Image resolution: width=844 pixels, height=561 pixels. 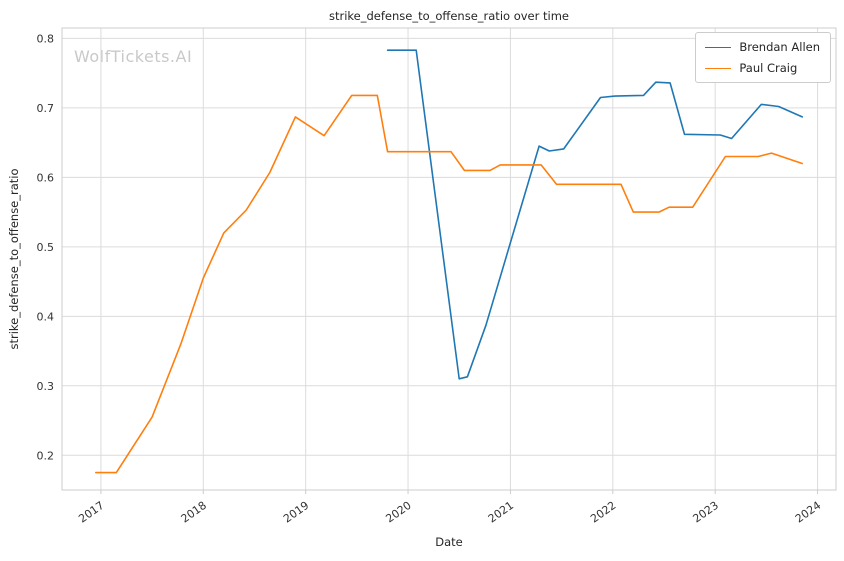 What do you see at coordinates (46, 38) in the screenshot?
I see `y-tick-label: 0.8` at bounding box center [46, 38].